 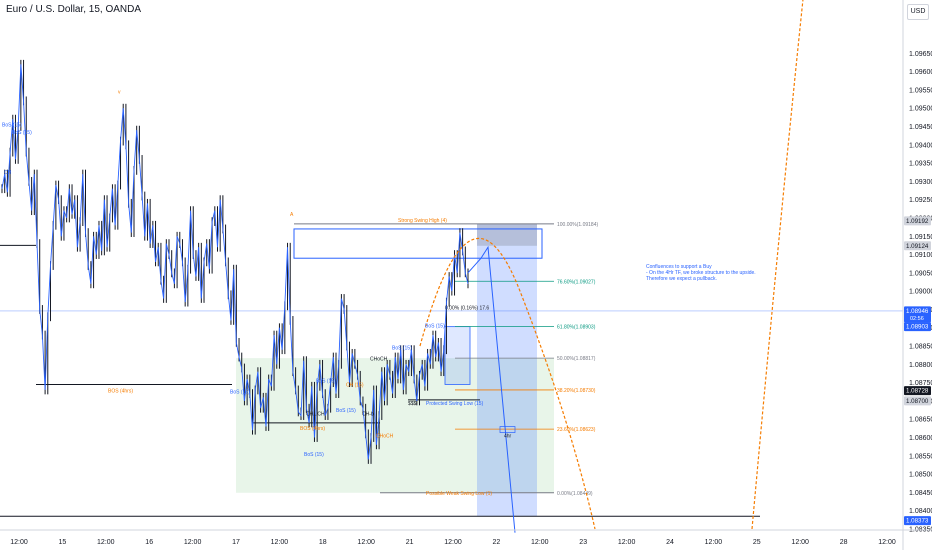 What do you see at coordinates (575, 494) in the screenshot?
I see `fib-label: 0.00%(1.08449)` at bounding box center [575, 494].